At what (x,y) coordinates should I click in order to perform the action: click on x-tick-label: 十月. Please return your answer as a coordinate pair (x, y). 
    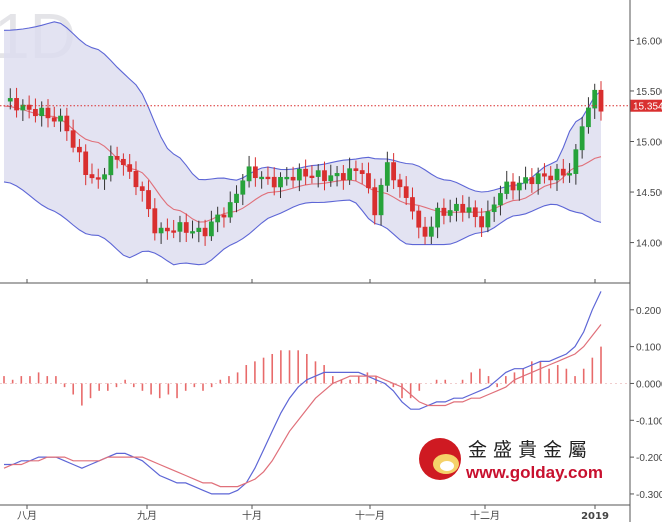
    Looking at the image, I should click on (252, 515).